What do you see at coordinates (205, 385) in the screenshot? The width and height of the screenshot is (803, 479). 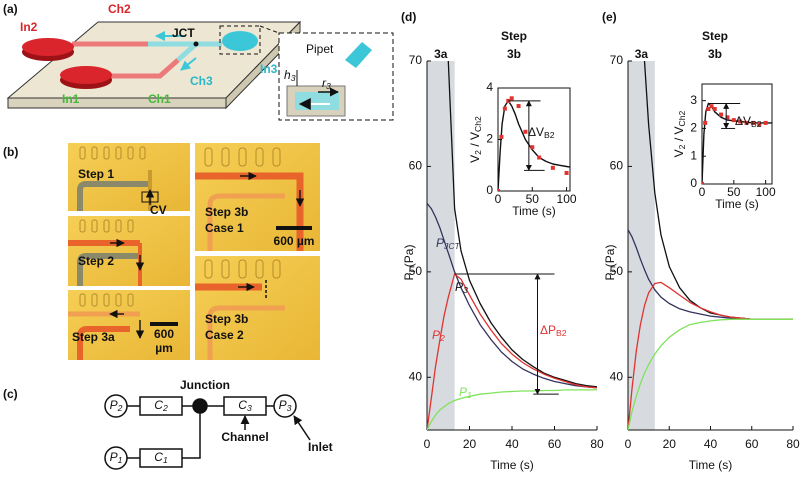 I see `junction-label: Junction` at bounding box center [205, 385].